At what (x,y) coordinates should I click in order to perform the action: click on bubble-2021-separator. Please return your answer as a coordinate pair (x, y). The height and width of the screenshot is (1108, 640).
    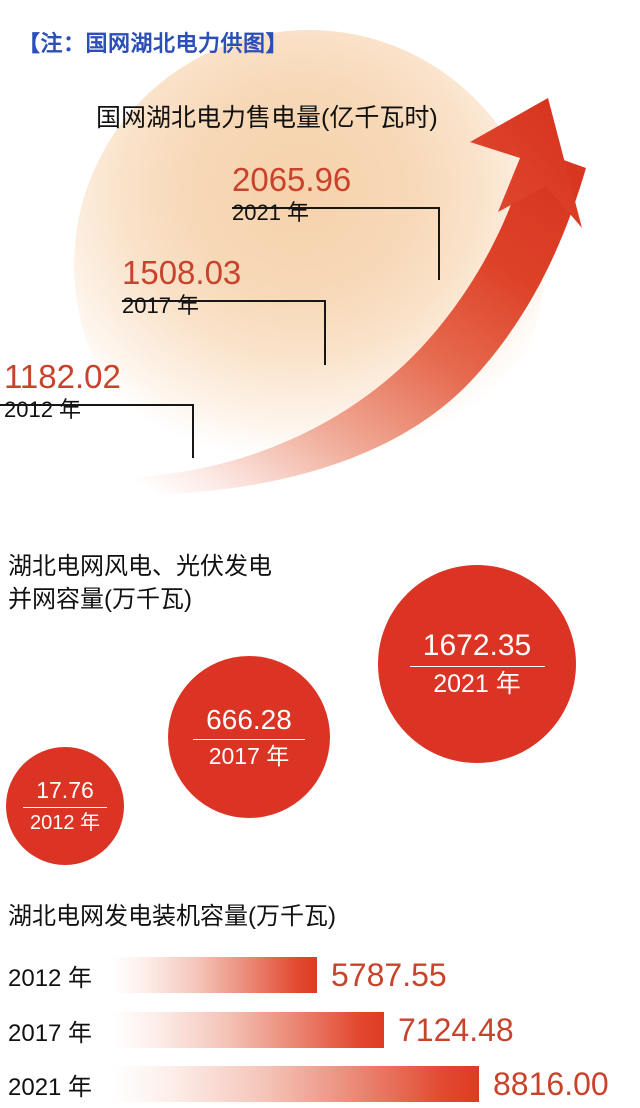
    Looking at the image, I should click on (477, 666).